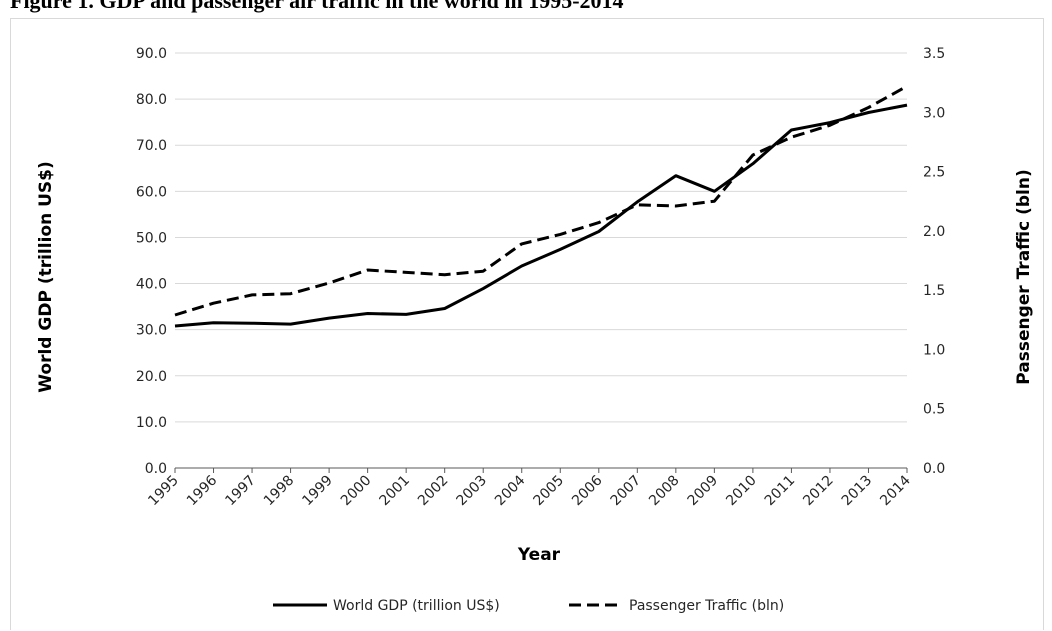  Describe the element at coordinates (151, 238) in the screenshot. I see `y-tick-label: 50.0` at that location.